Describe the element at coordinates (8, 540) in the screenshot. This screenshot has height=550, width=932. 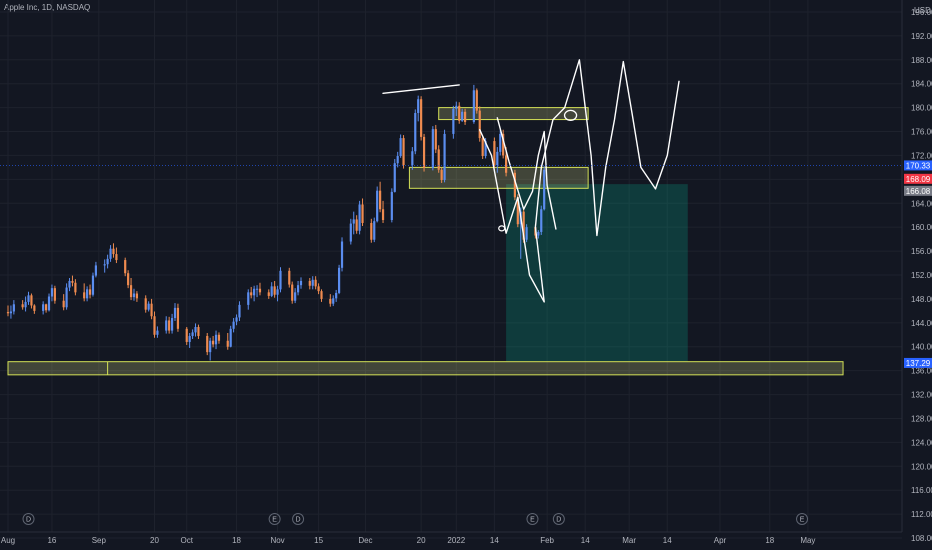
I see `x-tick-label: Aug` at that location.